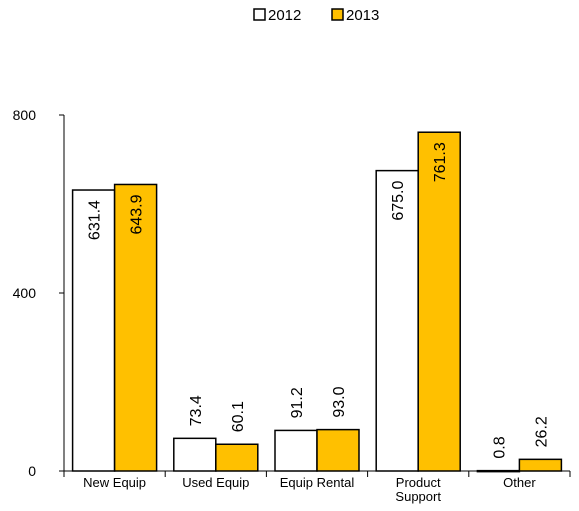 The width and height of the screenshot is (579, 511). What do you see at coordinates (398, 201) in the screenshot?
I see `data-label: 675.0` at bounding box center [398, 201].